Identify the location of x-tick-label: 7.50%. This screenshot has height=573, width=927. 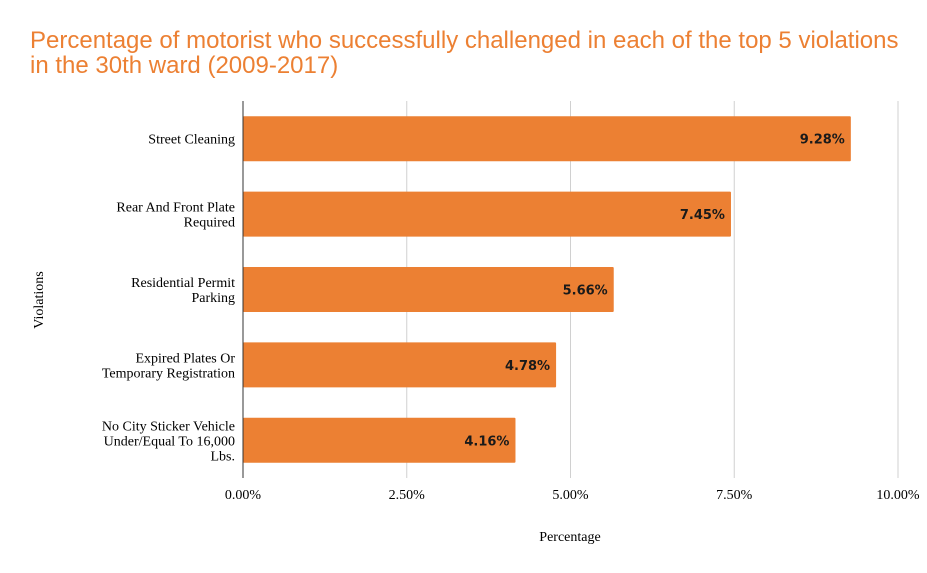
(734, 495).